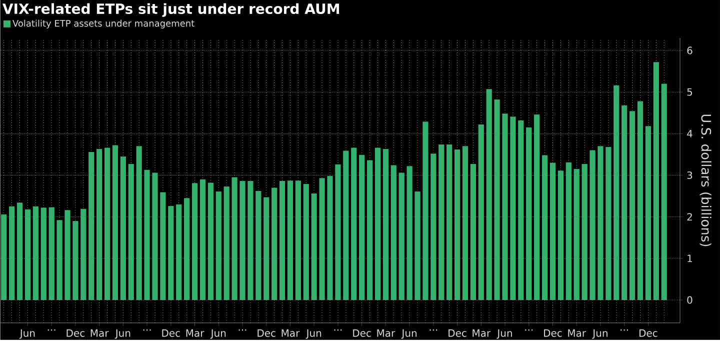 Image resolution: width=720 pixels, height=342 pixels. What do you see at coordinates (689, 300) in the screenshot?
I see `y-tick-label: 0` at bounding box center [689, 300].